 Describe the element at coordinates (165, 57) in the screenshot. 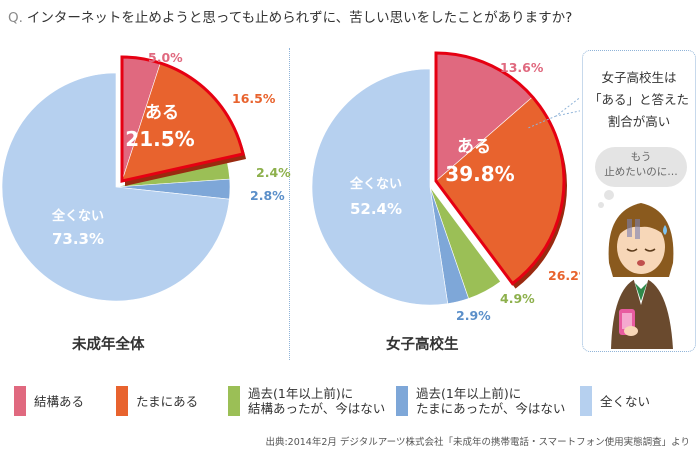

I see `pie-label-0-0: 5.0%` at that location.